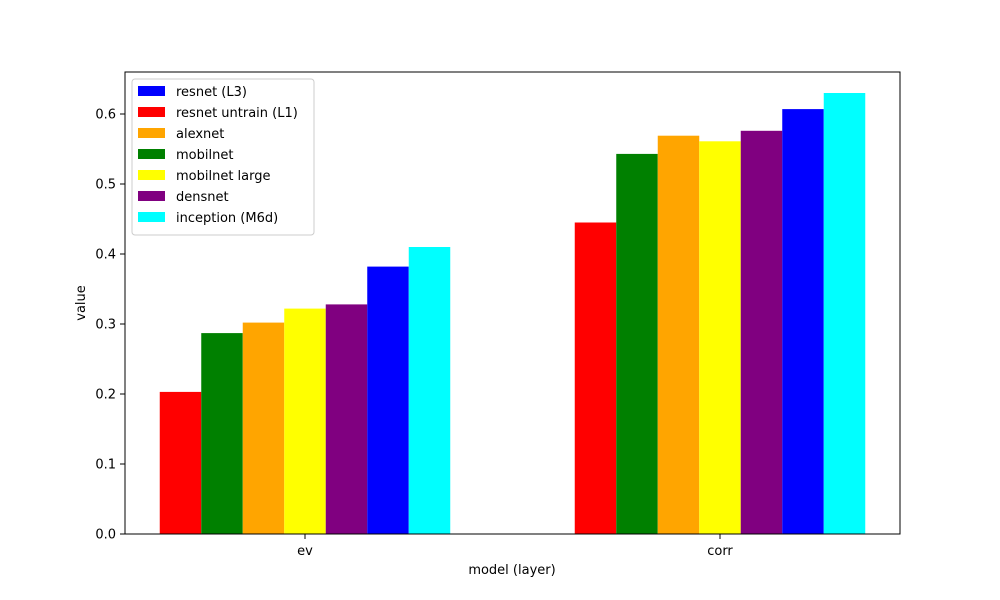 This screenshot has width=1000, height=600. What do you see at coordinates (227, 218) in the screenshot?
I see `legend-label: inception (M6d)` at bounding box center [227, 218].